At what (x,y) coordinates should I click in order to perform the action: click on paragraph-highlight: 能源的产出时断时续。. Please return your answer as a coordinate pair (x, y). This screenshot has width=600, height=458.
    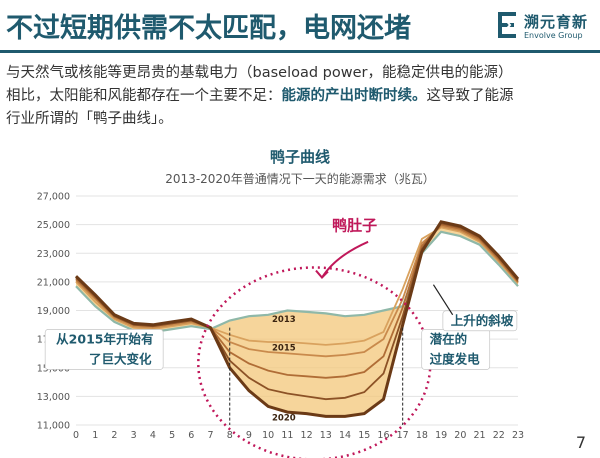
    Looking at the image, I should click on (354, 96).